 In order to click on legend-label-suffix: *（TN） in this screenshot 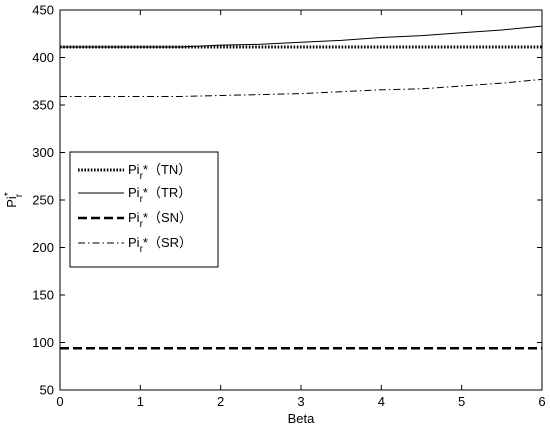, I will do `click(167, 169)`.